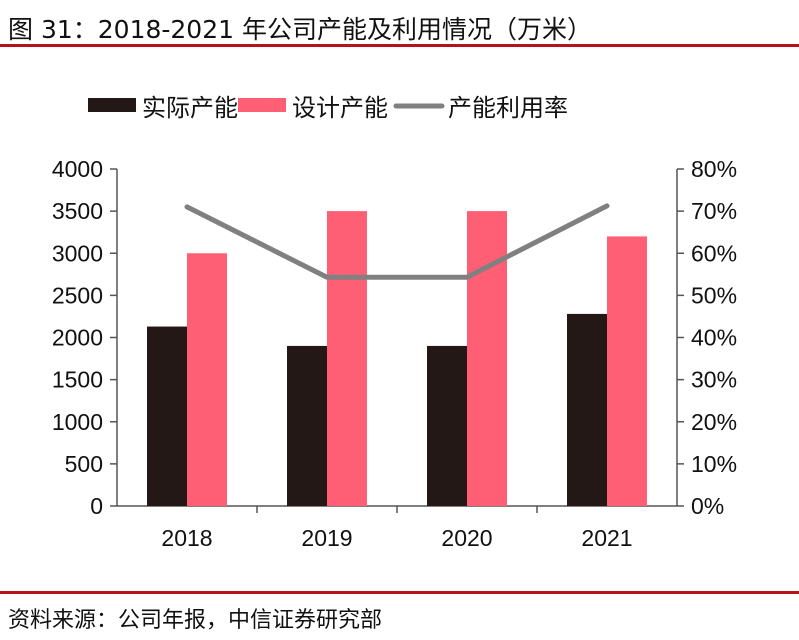  Describe the element at coordinates (77, 253) in the screenshot. I see `y-tick-label: 3000` at that location.